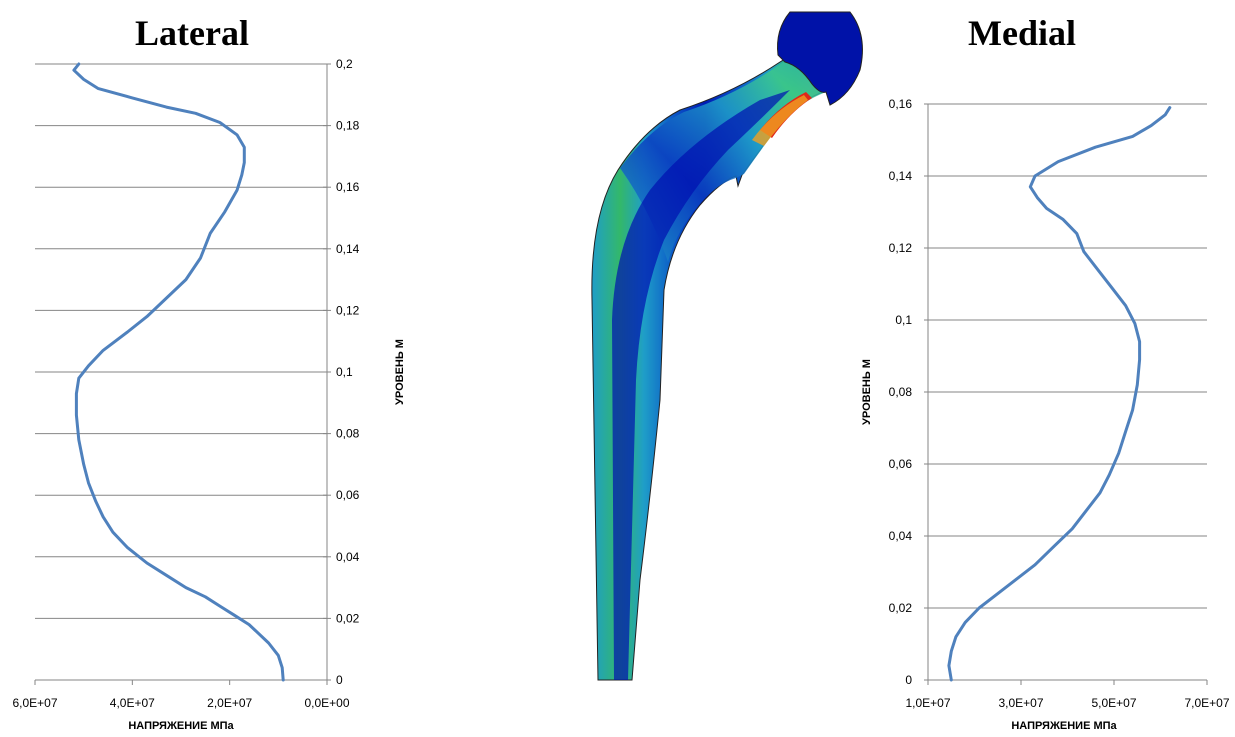 This screenshot has width=1235, height=737. What do you see at coordinates (180, 703) in the screenshot?
I see `lateral-x-tick-labels: 6,0E+07 4,0E+07 2,0E+07 0,0E+00` at bounding box center [180, 703].